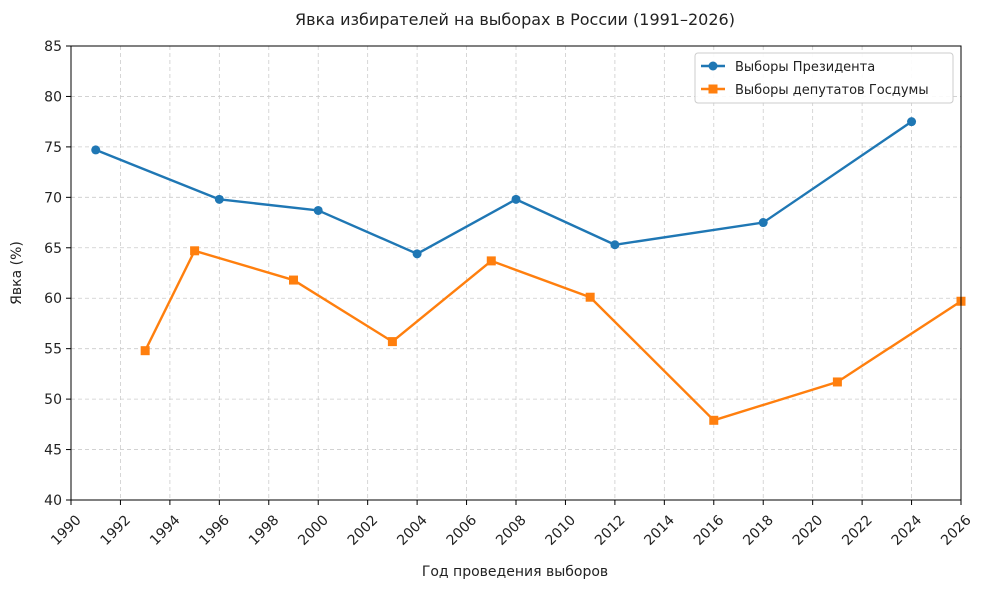  Describe the element at coordinates (515, 572) in the screenshot. I see `x-axis-label: Год проведения выборов` at that location.